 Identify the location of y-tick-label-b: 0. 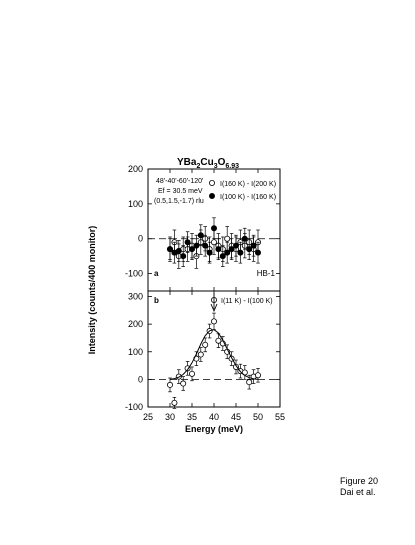
(140, 379).